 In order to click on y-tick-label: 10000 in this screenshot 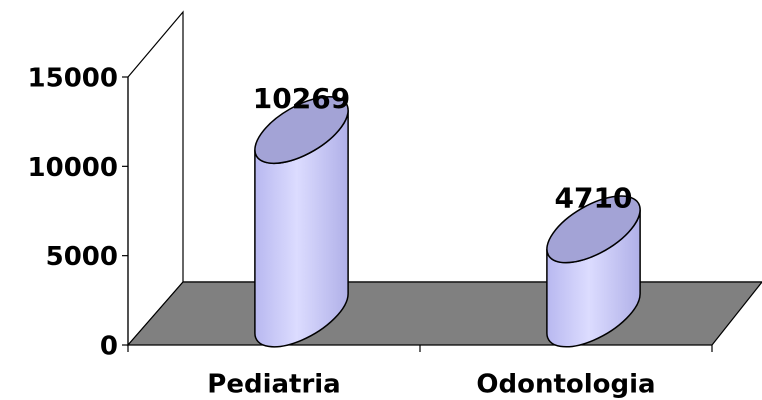, I will do `click(73, 168)`.